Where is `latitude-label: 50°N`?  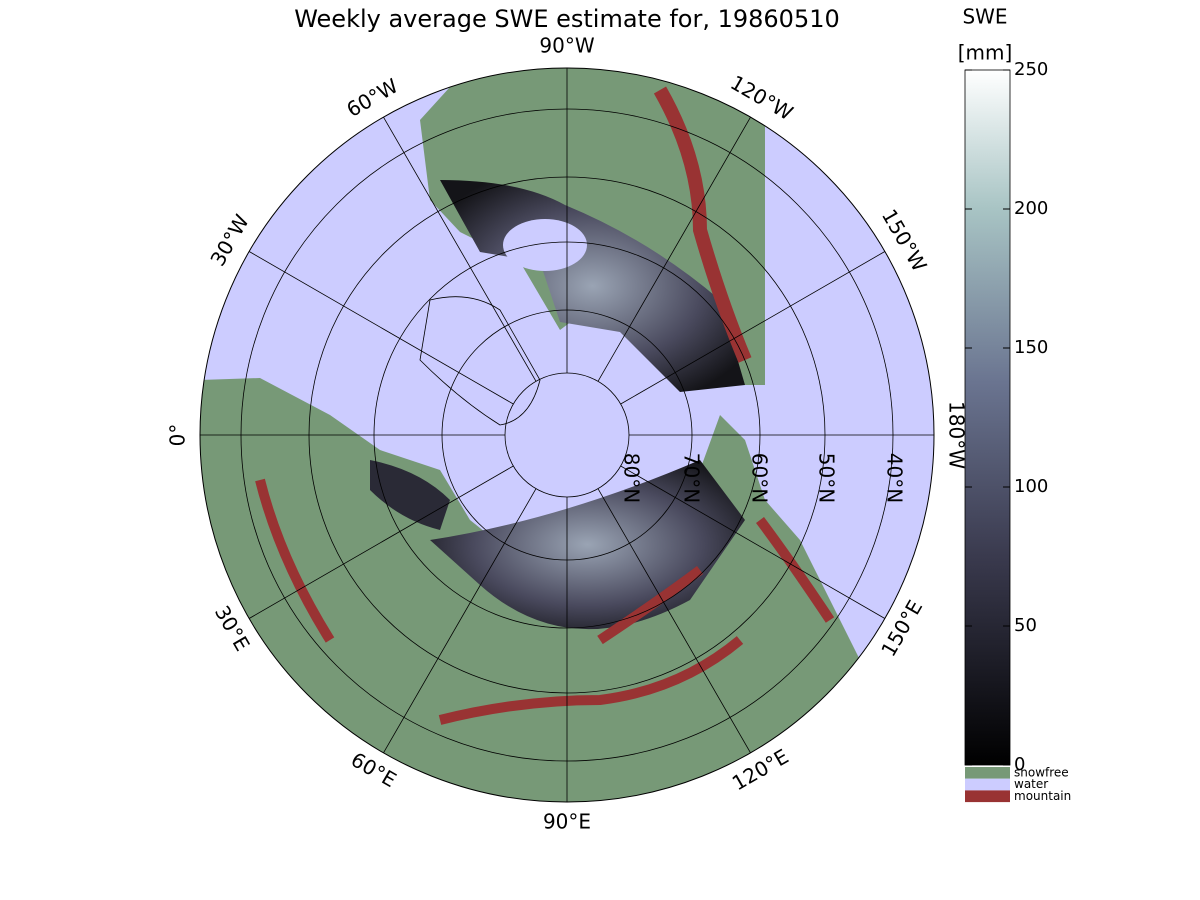
latitude-label: 50°N is located at coordinates (827, 478).